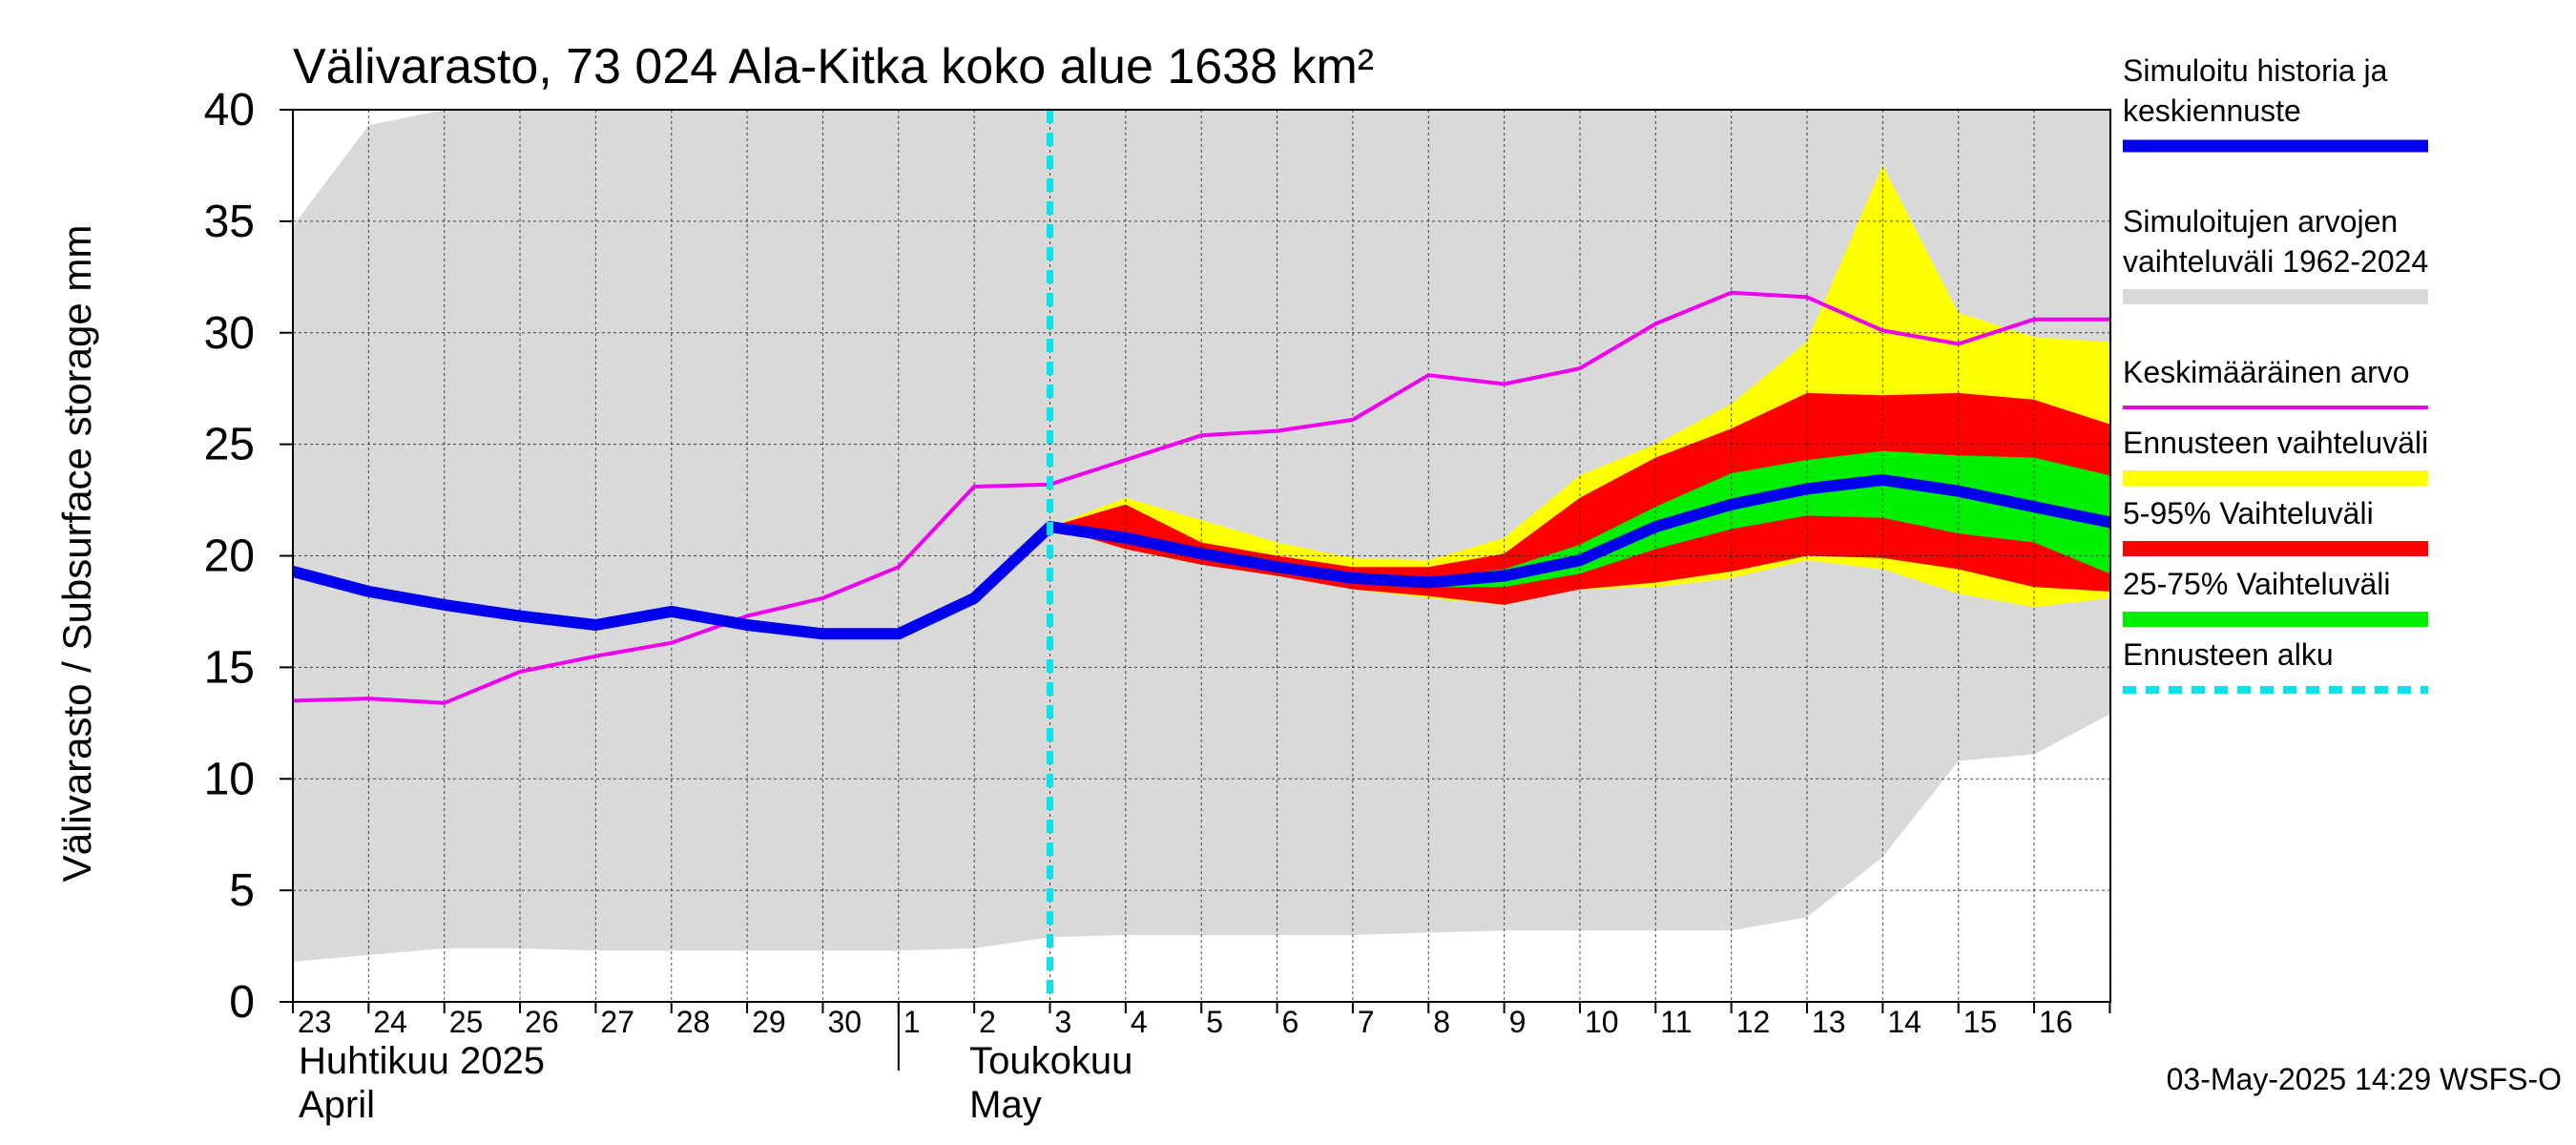 This screenshot has width=2576, height=1145. I want to click on legend-label: vaihteluväli 1962-2024, so click(2275, 261).